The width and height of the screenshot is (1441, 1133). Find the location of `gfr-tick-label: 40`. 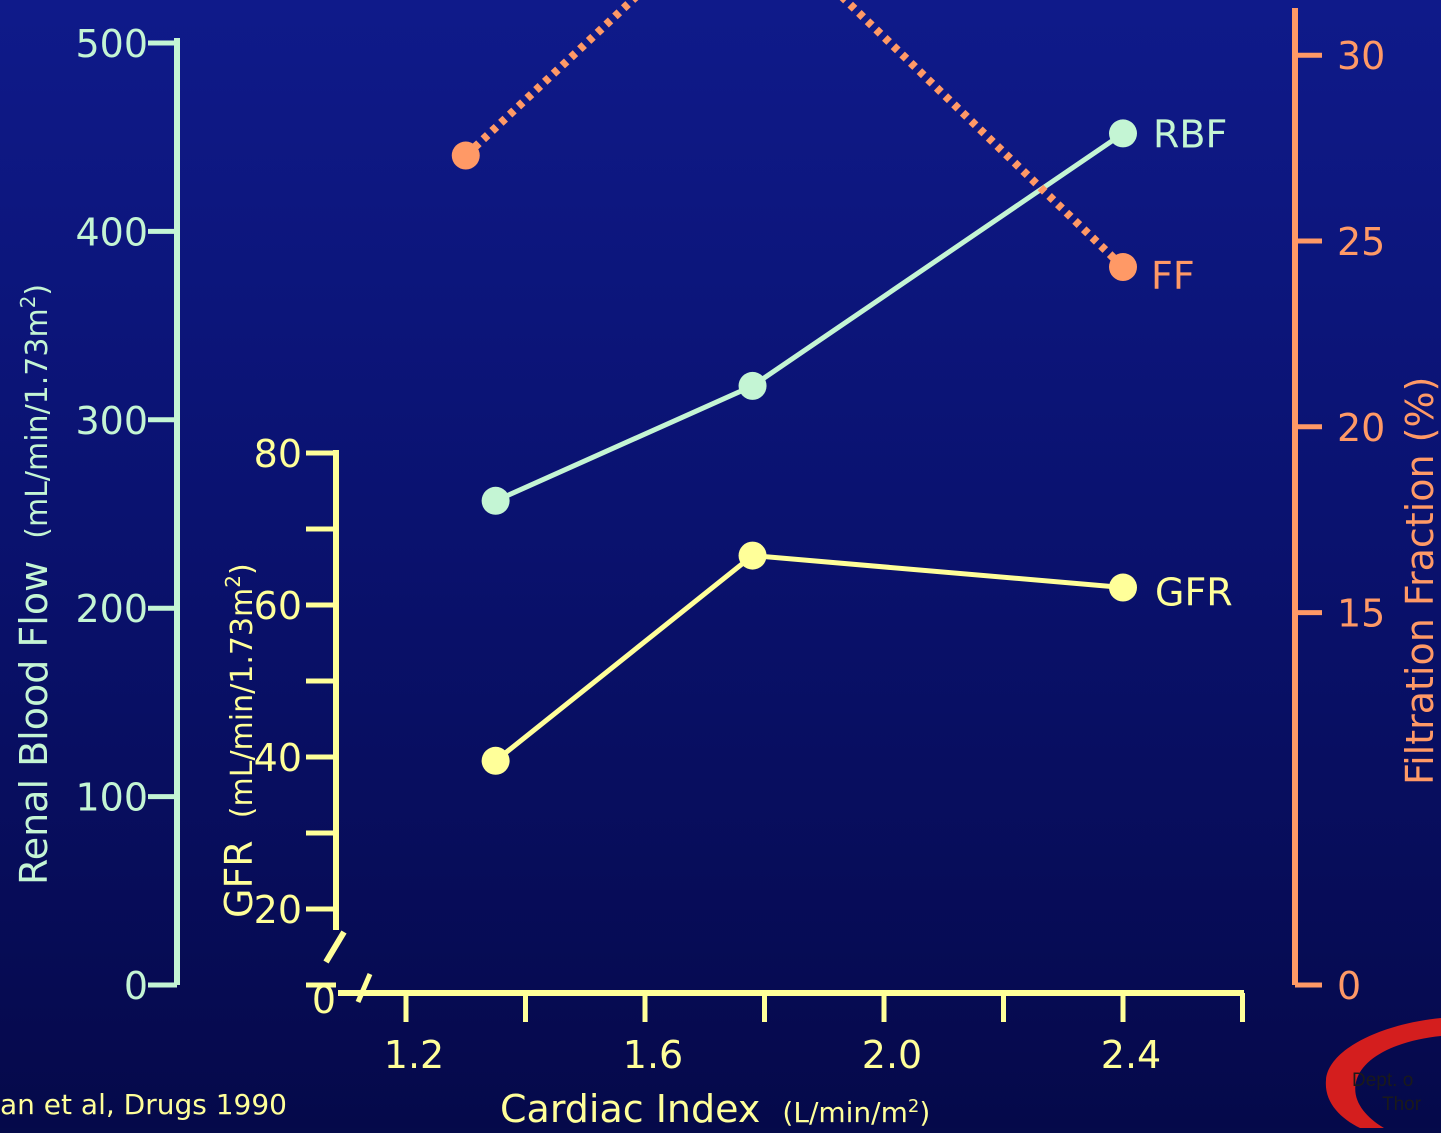

gfr-tick-label: 40 is located at coordinates (278, 758).